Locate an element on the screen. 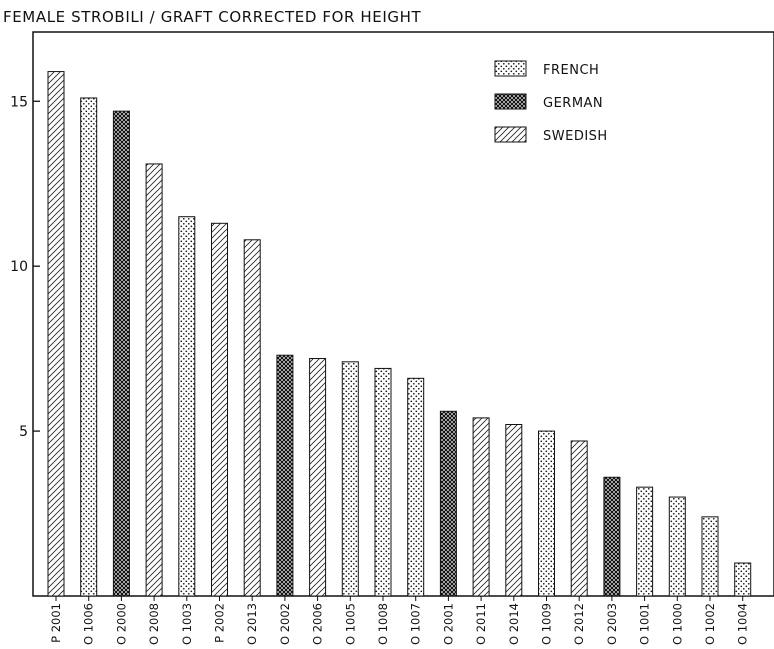  x-tick-label: O 2002 is located at coordinates (285, 624).